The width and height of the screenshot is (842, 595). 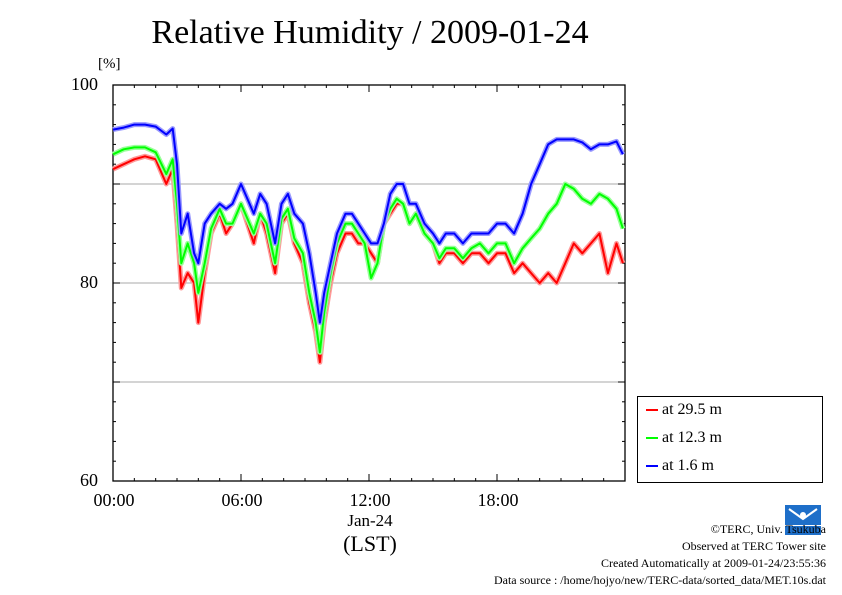 What do you see at coordinates (114, 500) in the screenshot?
I see `x-tick-label-0000: 00:00` at bounding box center [114, 500].